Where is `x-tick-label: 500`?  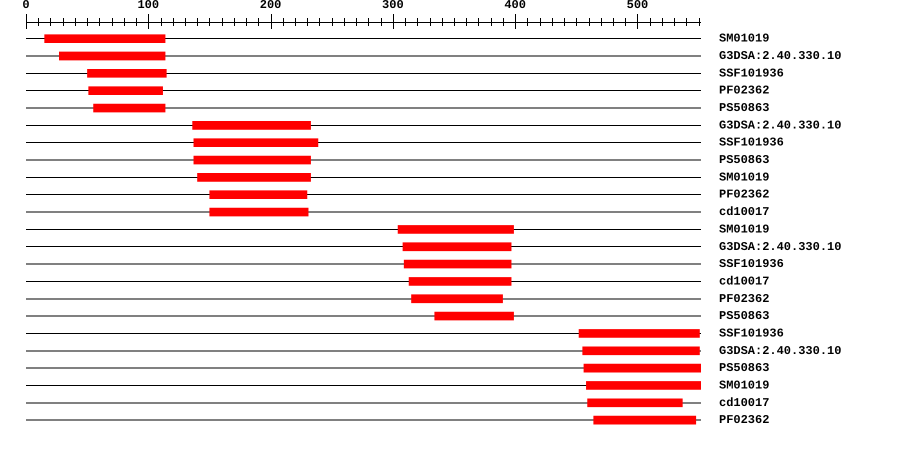 x-tick-label: 500 is located at coordinates (637, 6).